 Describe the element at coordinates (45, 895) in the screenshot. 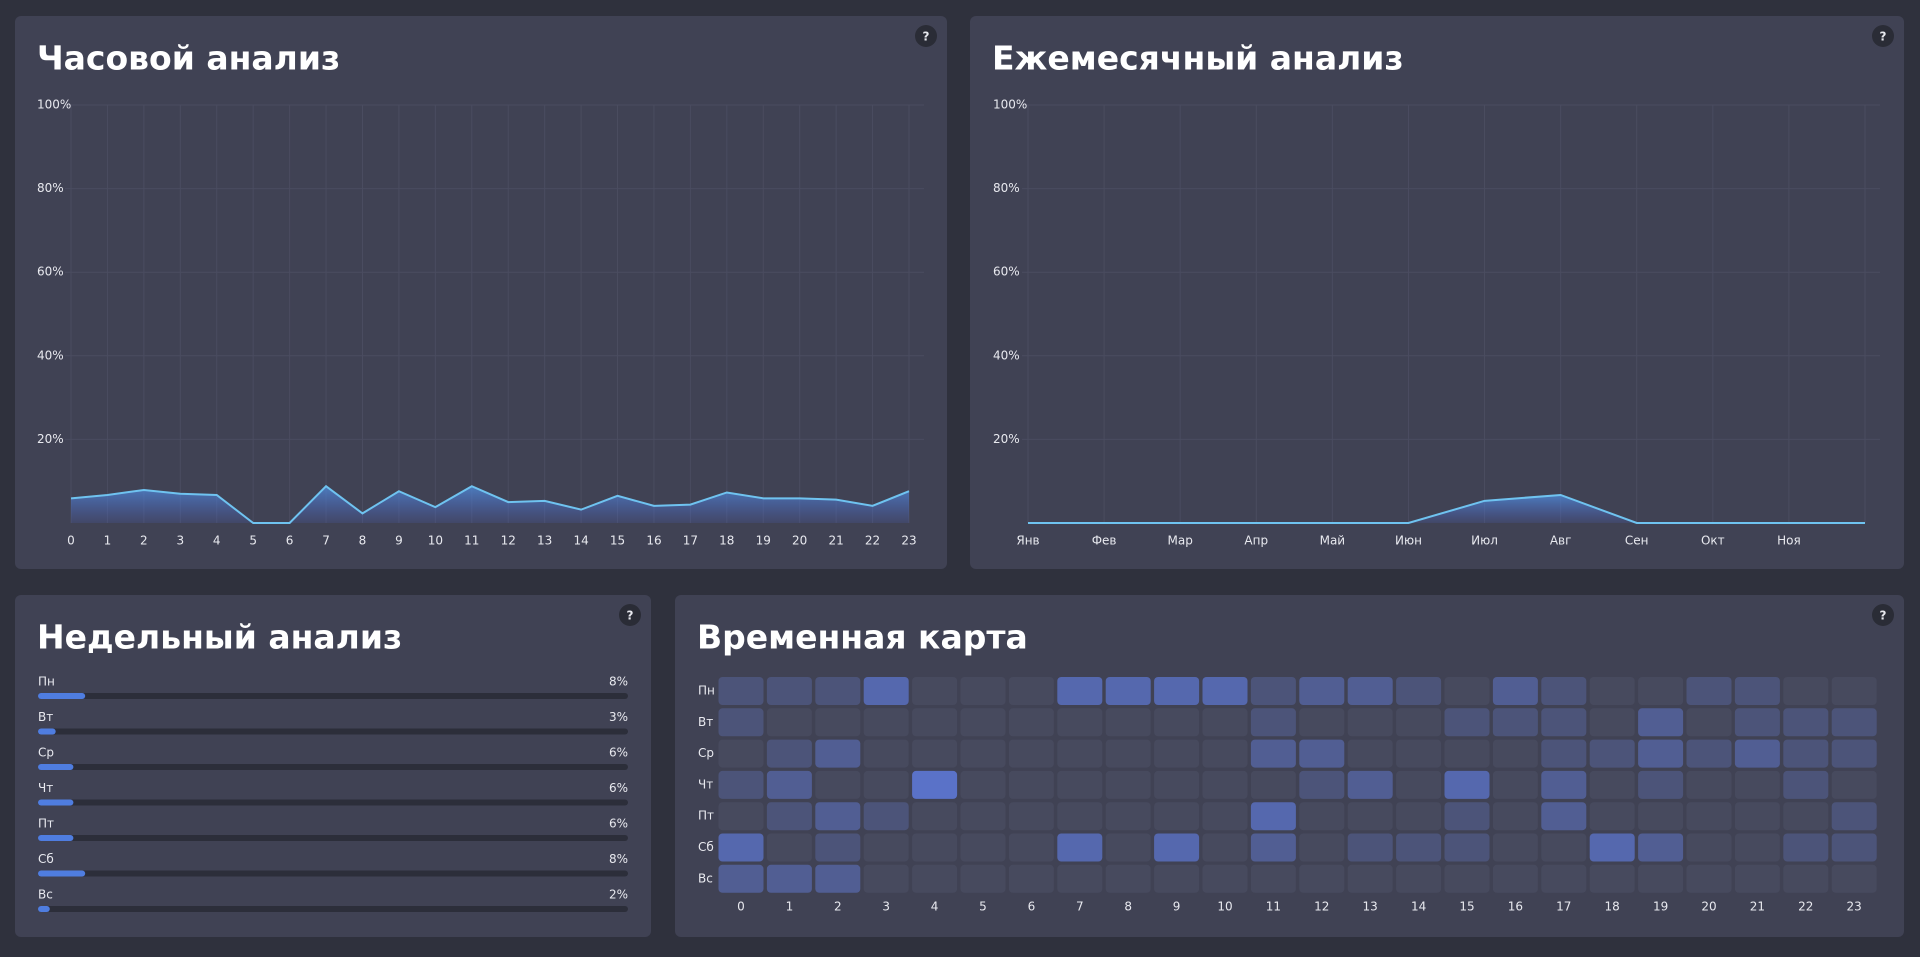

I see `day-label: Вс` at that location.